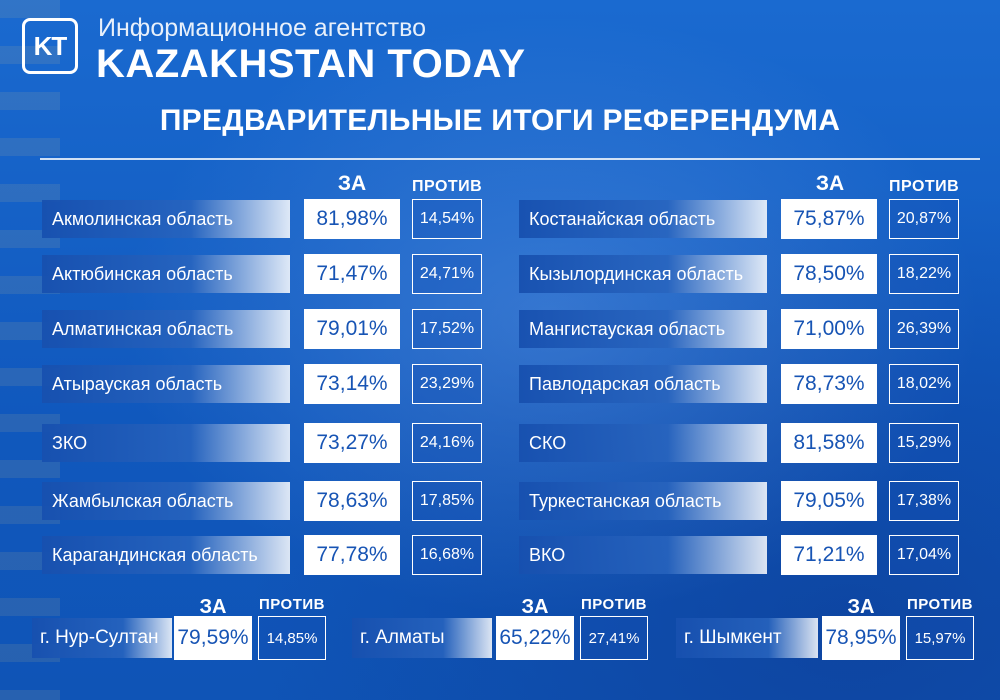  What do you see at coordinates (292, 638) in the screenshot?
I see `protiv-value: 14,85%` at bounding box center [292, 638].